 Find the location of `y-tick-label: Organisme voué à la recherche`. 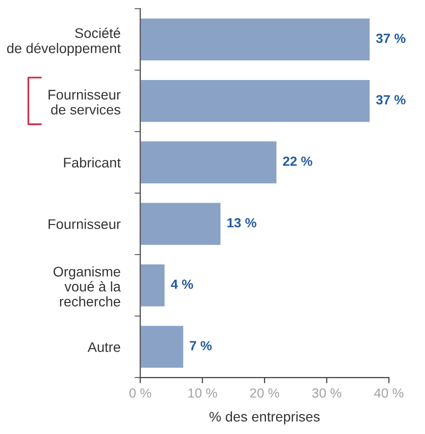

y-tick-label: Organisme voué à la recherche is located at coordinates (87, 286).